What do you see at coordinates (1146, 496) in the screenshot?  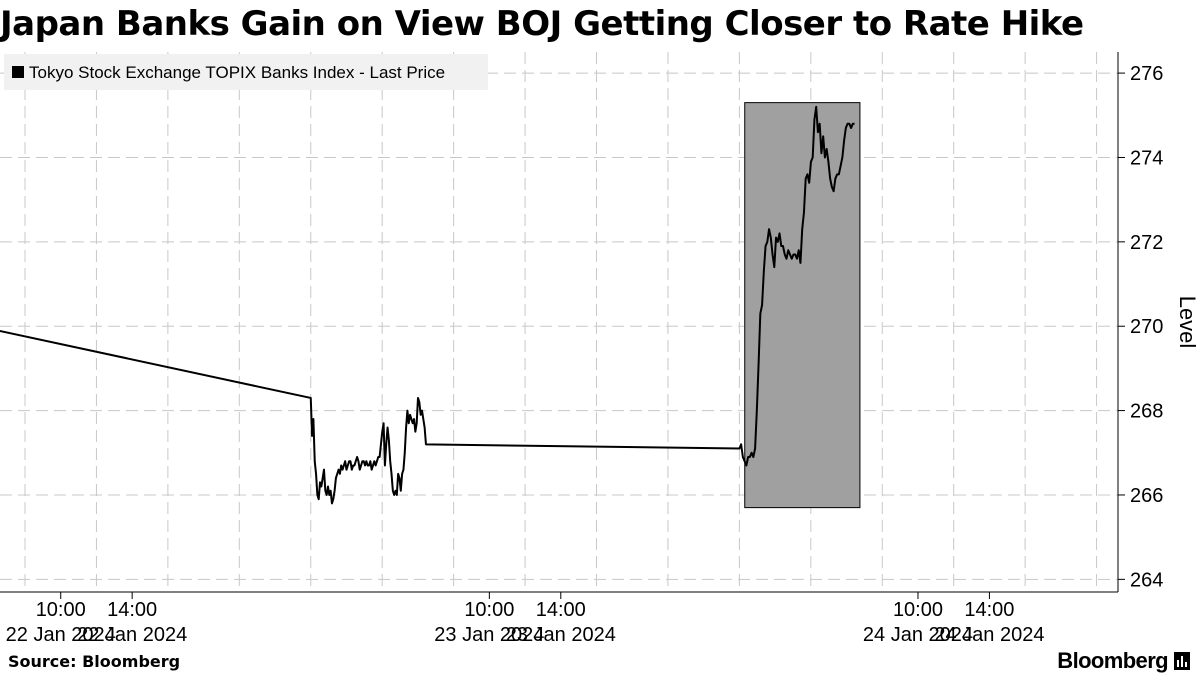 I see `y-tick-label: 266` at bounding box center [1146, 496].